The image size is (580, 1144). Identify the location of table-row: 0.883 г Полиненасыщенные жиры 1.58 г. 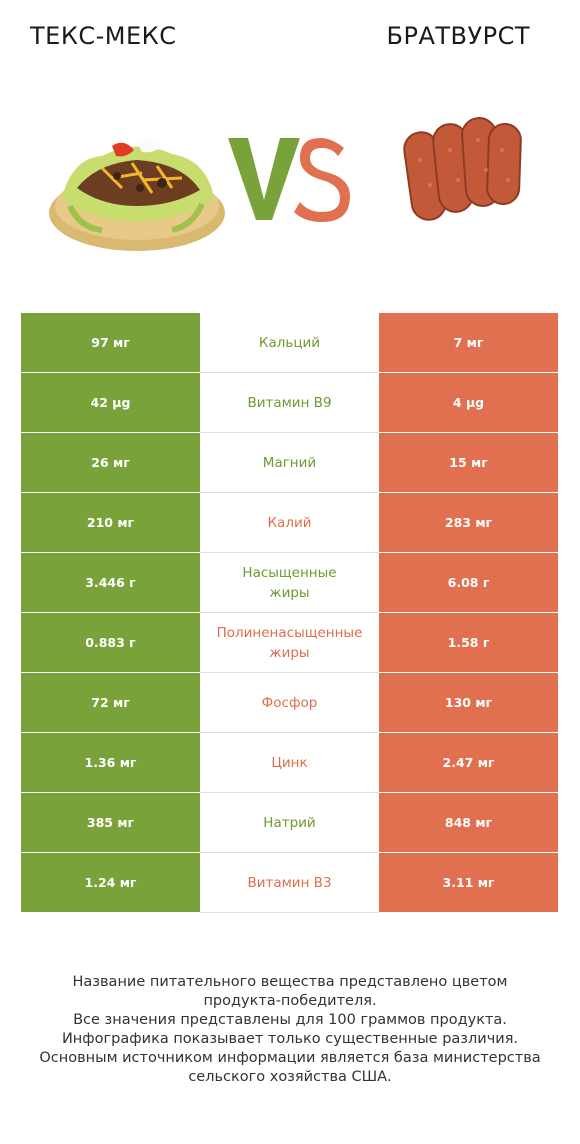
(289, 643).